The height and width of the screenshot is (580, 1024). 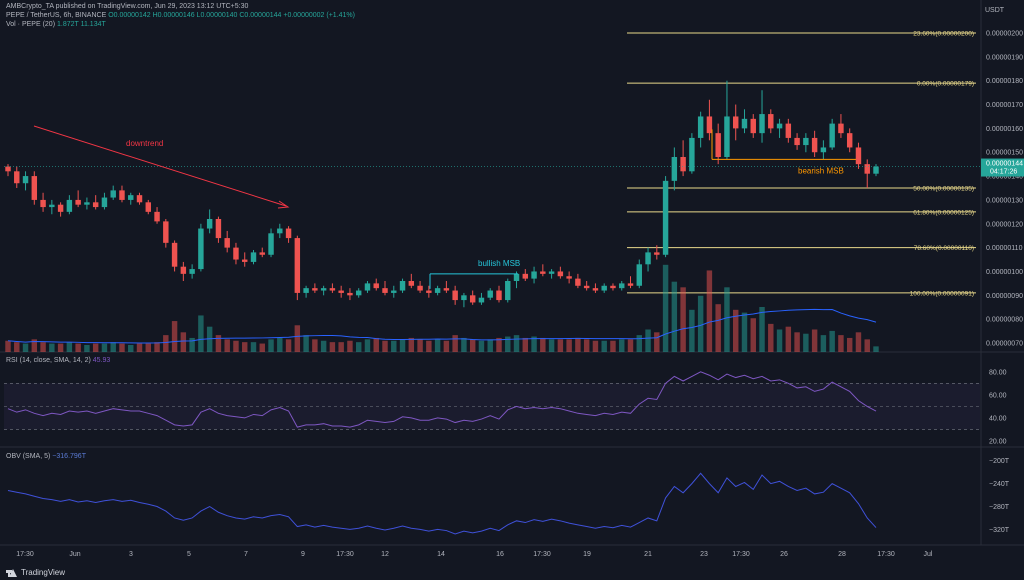 I want to click on price-axis-tick: 0.00000120, so click(x=1004, y=224).